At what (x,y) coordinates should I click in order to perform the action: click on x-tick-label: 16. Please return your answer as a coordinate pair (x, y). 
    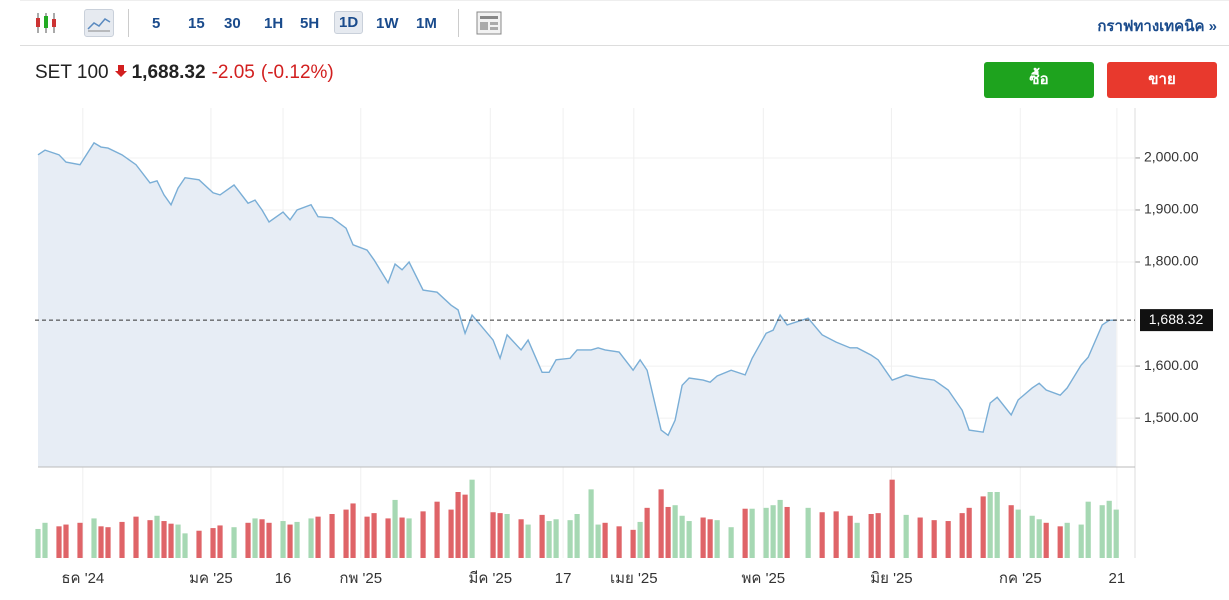
    Looking at the image, I should click on (283, 578).